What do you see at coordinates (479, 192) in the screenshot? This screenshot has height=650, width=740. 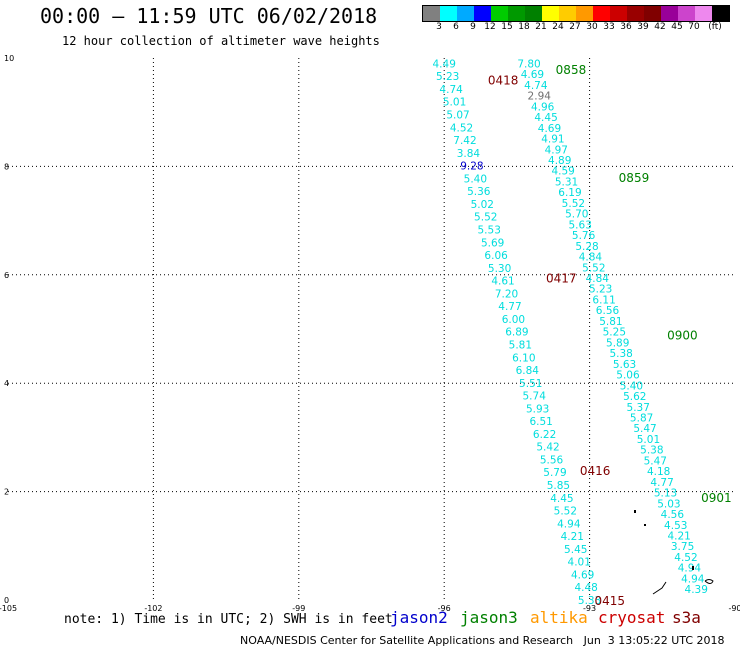 I see `wave-height-value: 5.36` at bounding box center [479, 192].